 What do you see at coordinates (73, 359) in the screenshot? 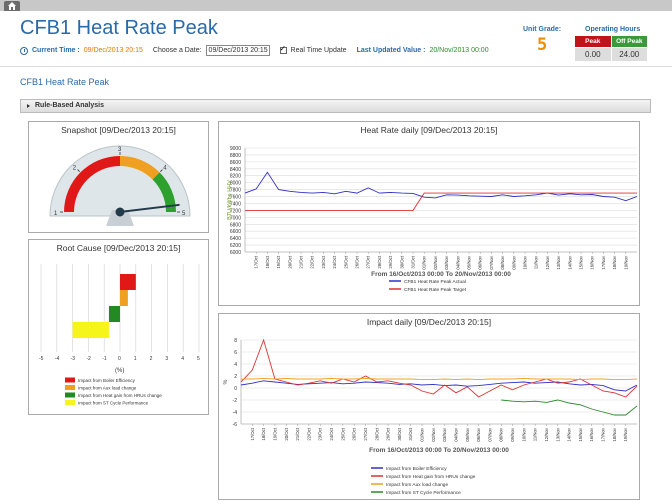
I see `rc-tick-label: -3` at bounding box center [73, 359].